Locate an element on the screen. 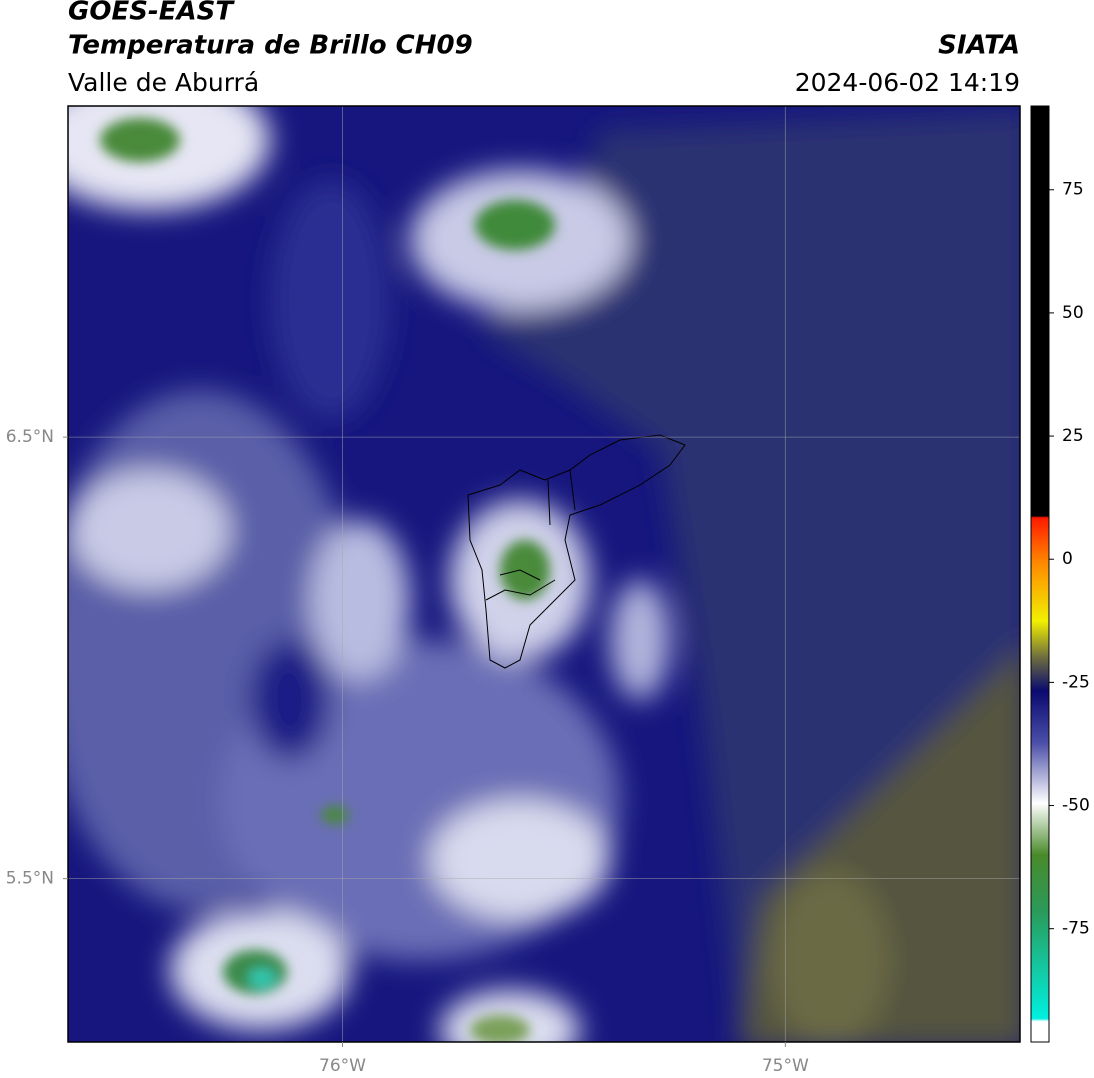  lat-tick-label: 5.5°N is located at coordinates (30, 879).